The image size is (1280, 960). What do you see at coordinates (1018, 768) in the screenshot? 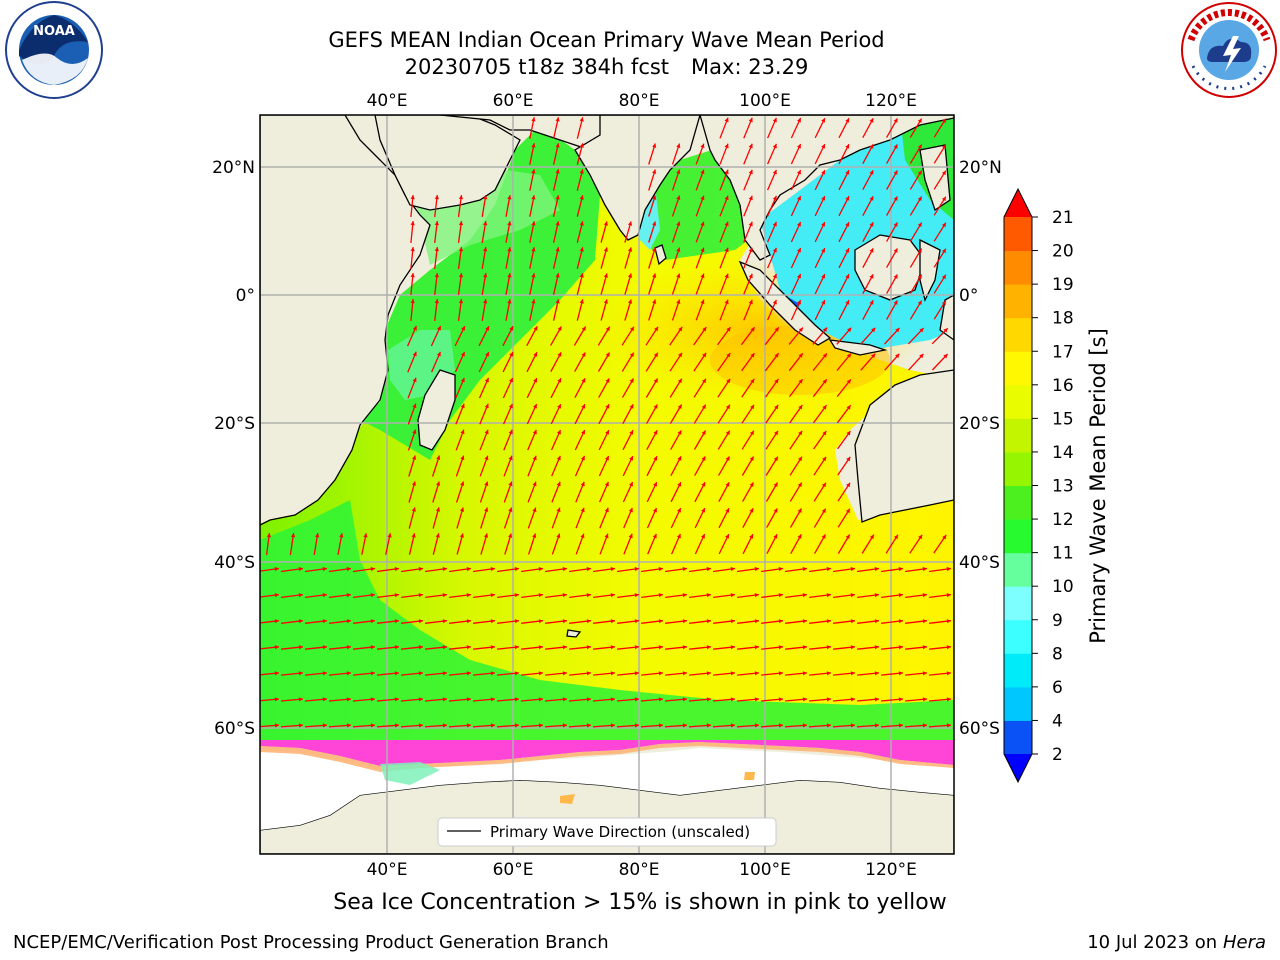
I see `colorbar-under-extension` at bounding box center [1018, 768].